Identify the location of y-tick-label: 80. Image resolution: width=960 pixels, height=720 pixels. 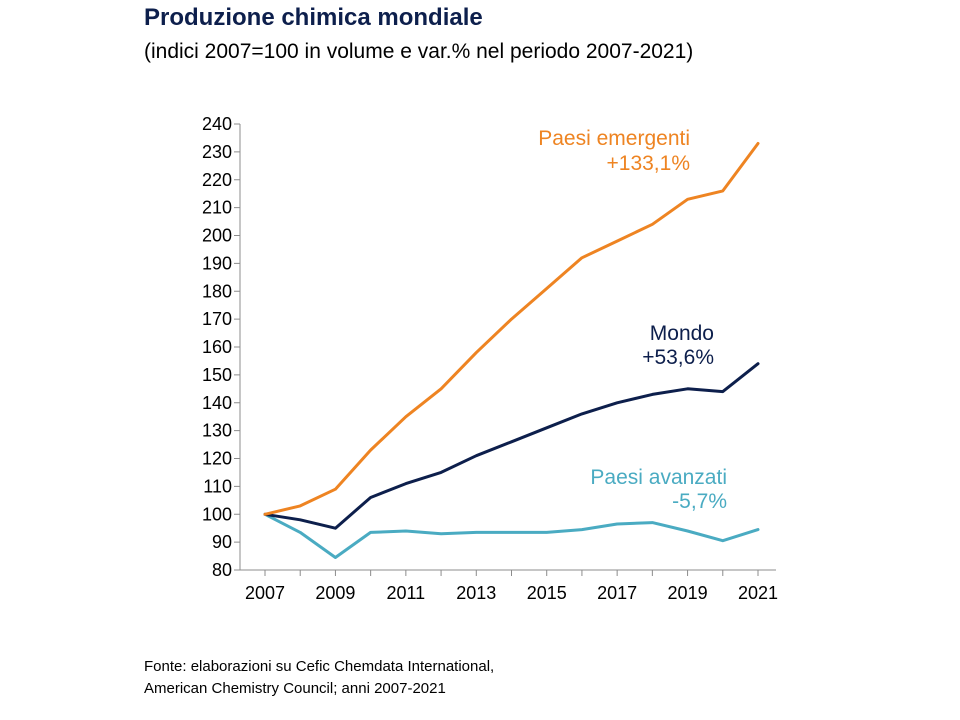
(222, 570).